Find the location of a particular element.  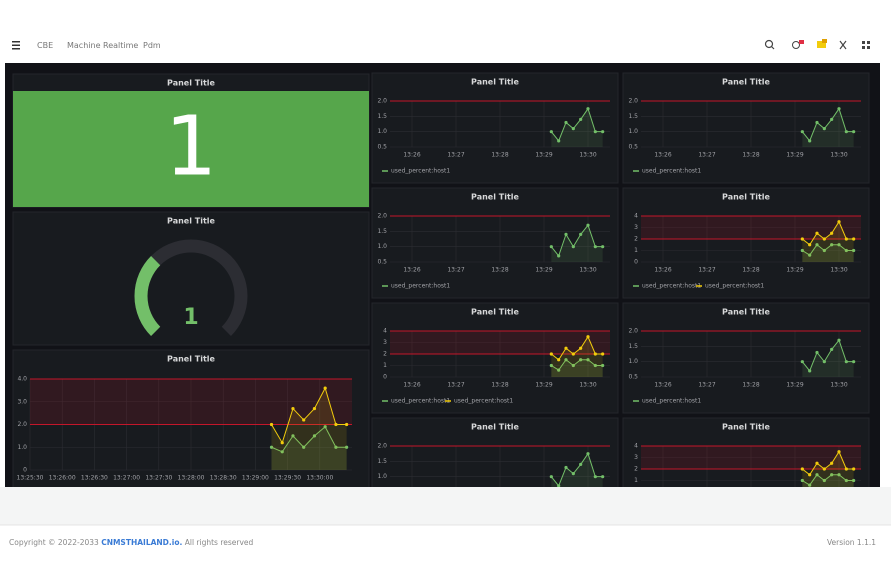

x-tick-label: 13:28:00 is located at coordinates (191, 478).